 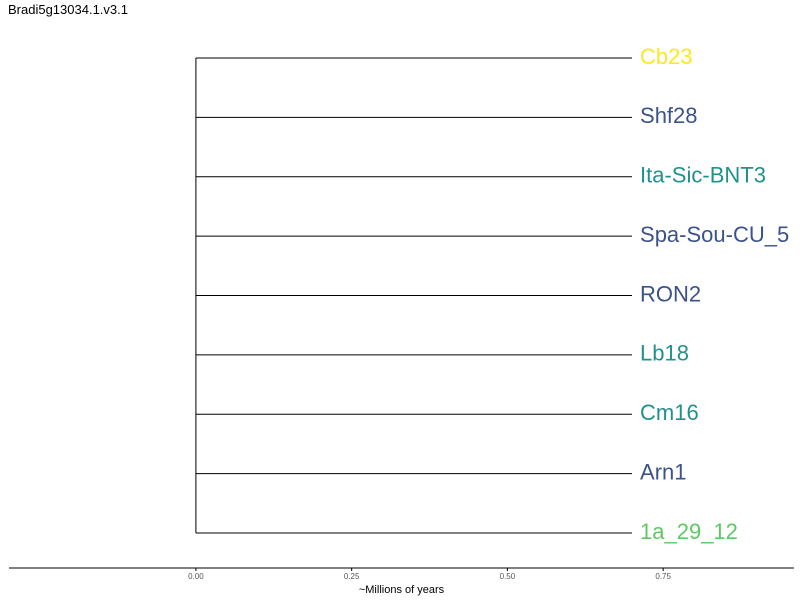 What do you see at coordinates (663, 471) in the screenshot?
I see `leaf-label: Arn1` at bounding box center [663, 471].